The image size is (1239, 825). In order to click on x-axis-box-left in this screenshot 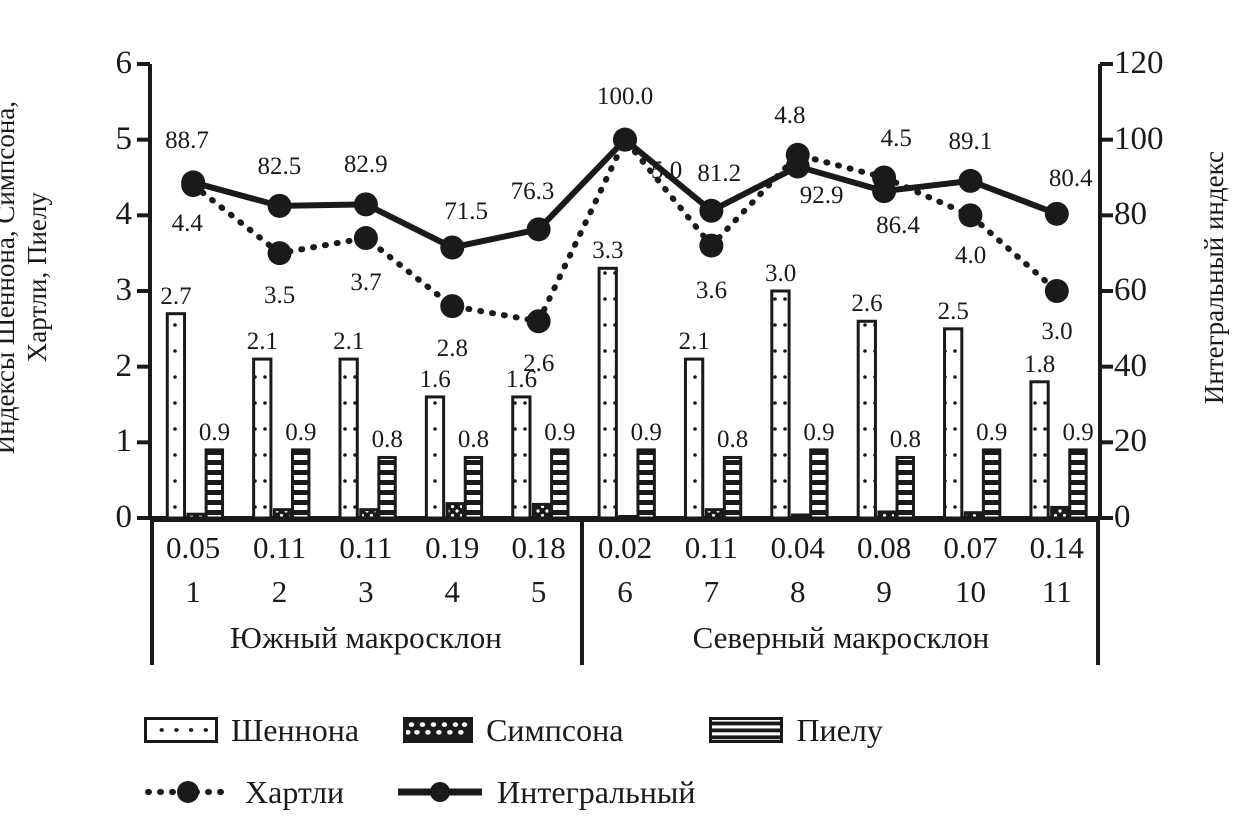, I will do `click(152, 591)`.